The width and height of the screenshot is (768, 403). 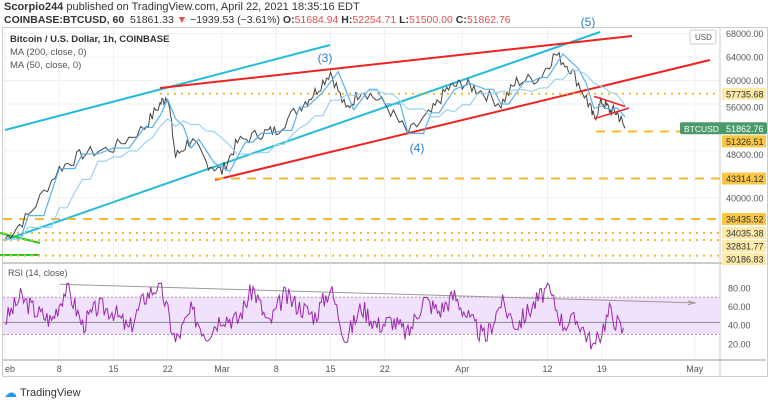 I want to click on wave-label: (5), so click(x=588, y=22).